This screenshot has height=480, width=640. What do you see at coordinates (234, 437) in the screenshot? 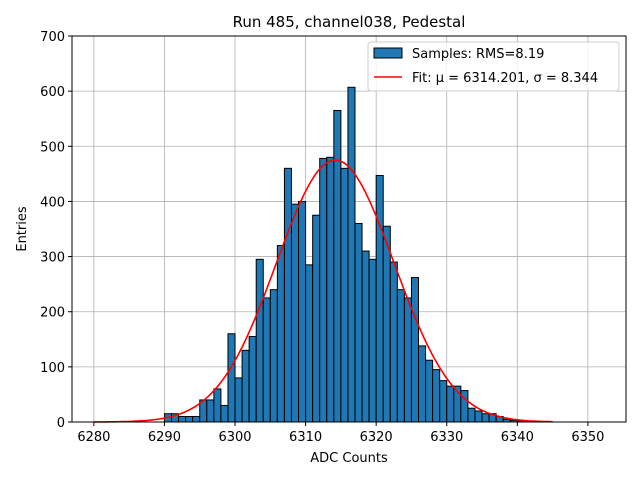
I see `x-tick-label: 6300` at bounding box center [234, 437].